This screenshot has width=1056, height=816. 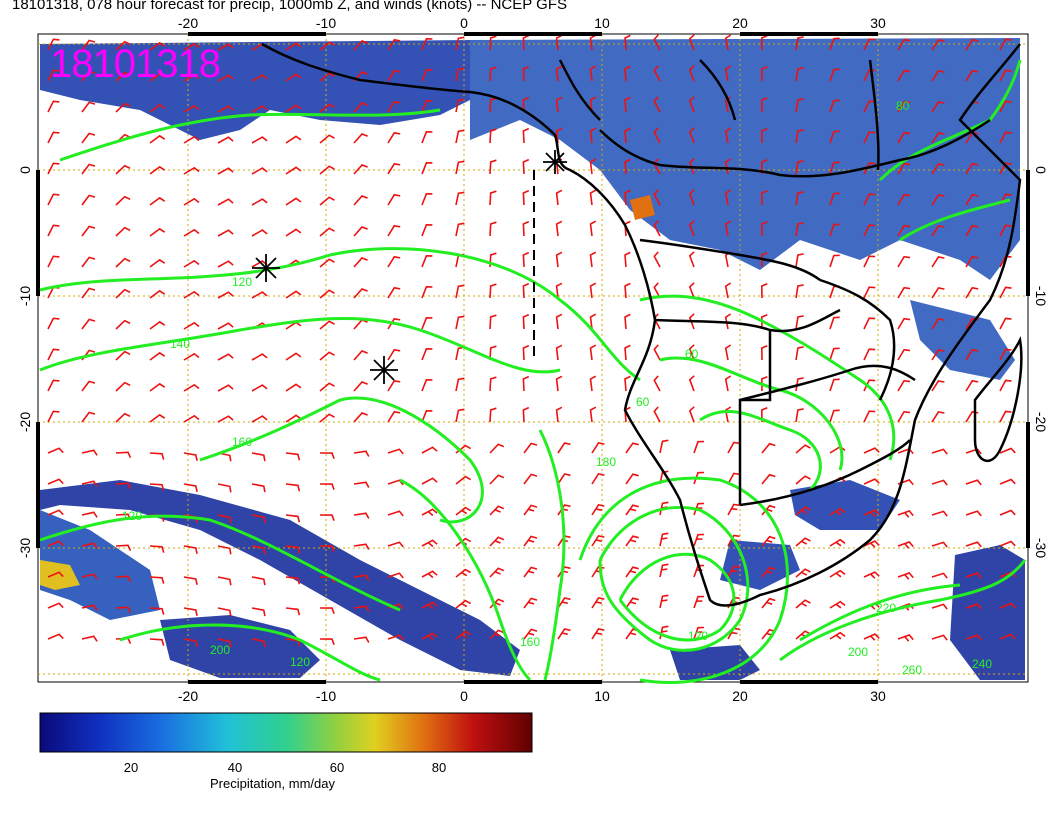 What do you see at coordinates (286, 732) in the screenshot?
I see `colorbar` at bounding box center [286, 732].